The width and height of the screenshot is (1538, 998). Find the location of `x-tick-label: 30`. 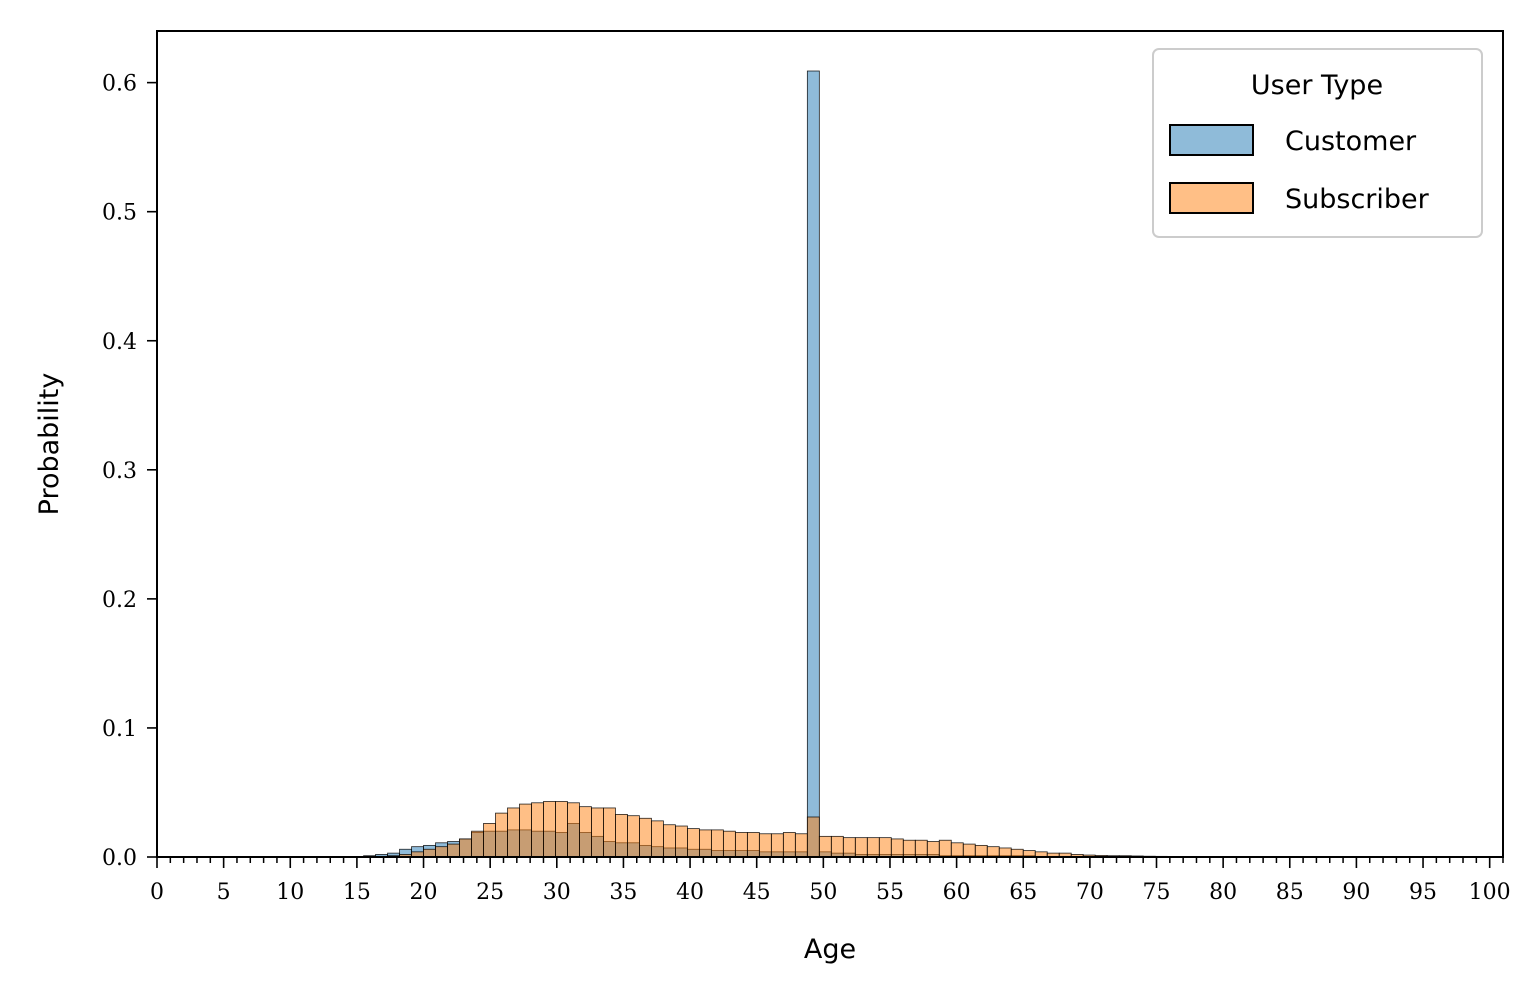

x-tick-label: 30 is located at coordinates (557, 892).